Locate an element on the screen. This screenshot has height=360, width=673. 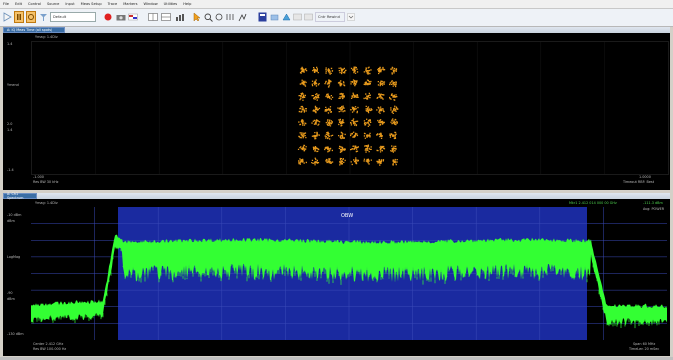
flag-button is located at coordinates (133, 17).